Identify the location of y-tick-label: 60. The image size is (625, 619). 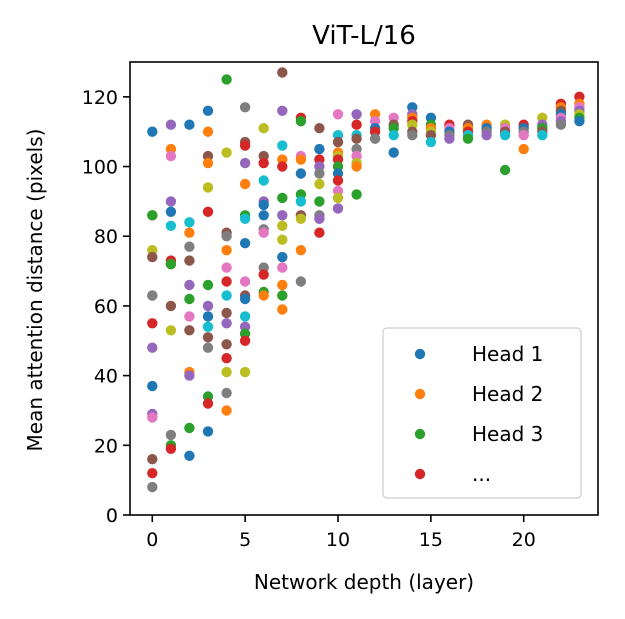
(106, 307).